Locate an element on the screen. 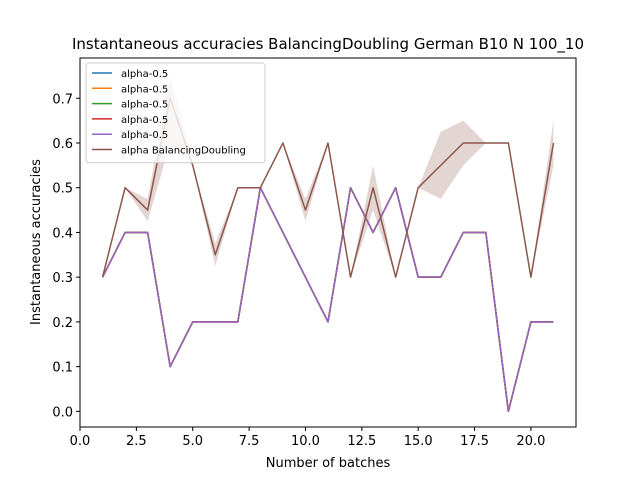  y-axis: 0.0 0.1 0.2 0.3 0.4 0.5 0.6 0.7 is located at coordinates (66, 256).